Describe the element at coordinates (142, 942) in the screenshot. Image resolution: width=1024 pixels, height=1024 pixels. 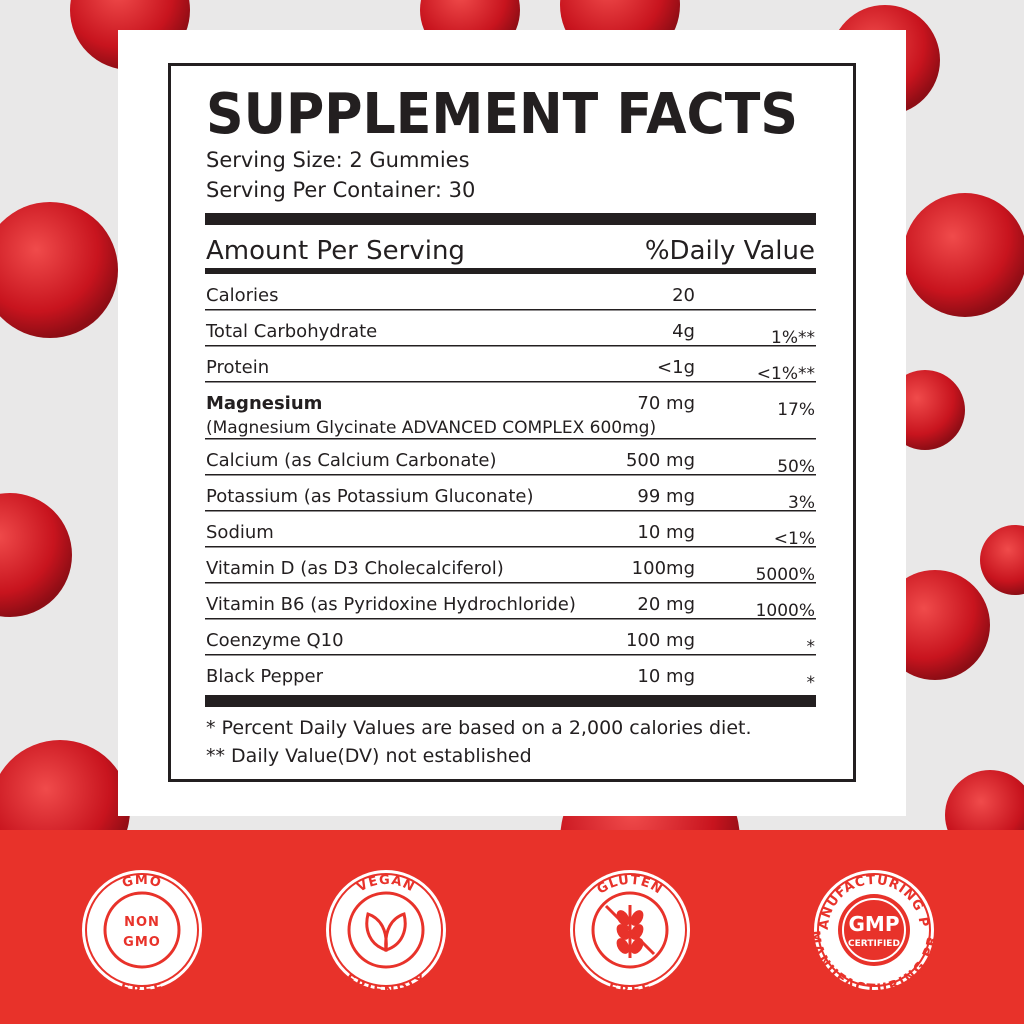
I see `badge-center-text: GMO` at that location.